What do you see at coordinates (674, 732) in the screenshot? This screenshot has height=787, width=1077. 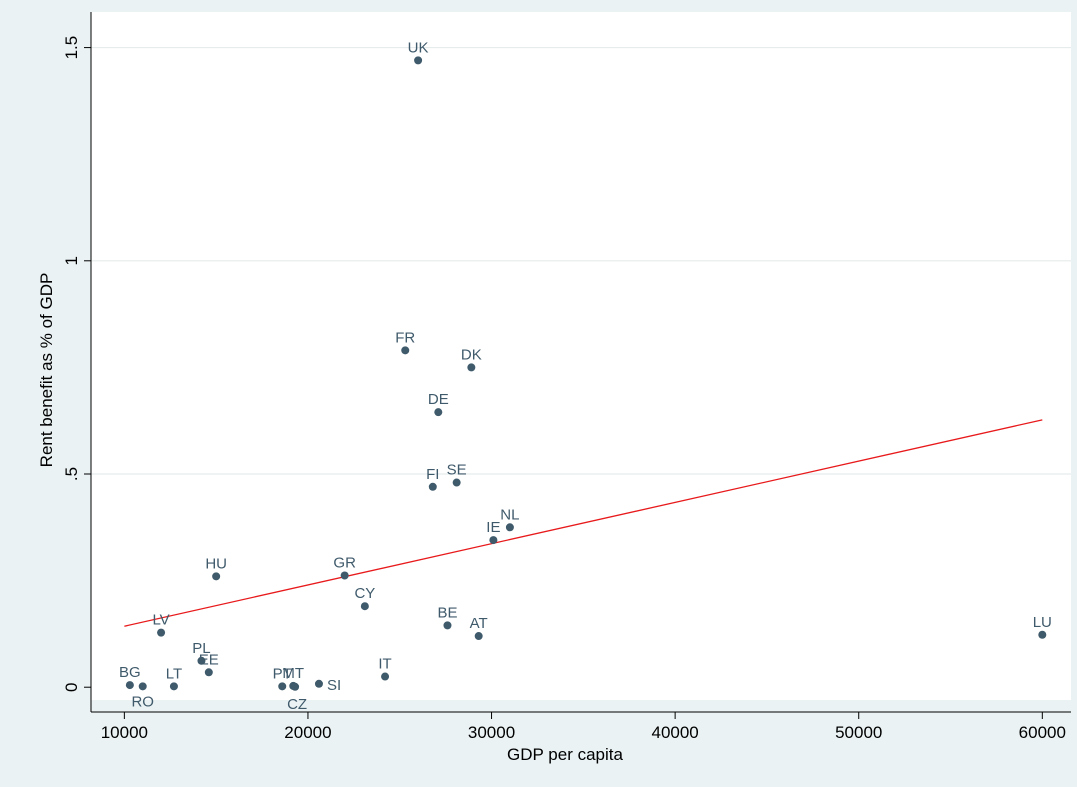 I see `x-tick-label-3: 40000` at bounding box center [674, 732].